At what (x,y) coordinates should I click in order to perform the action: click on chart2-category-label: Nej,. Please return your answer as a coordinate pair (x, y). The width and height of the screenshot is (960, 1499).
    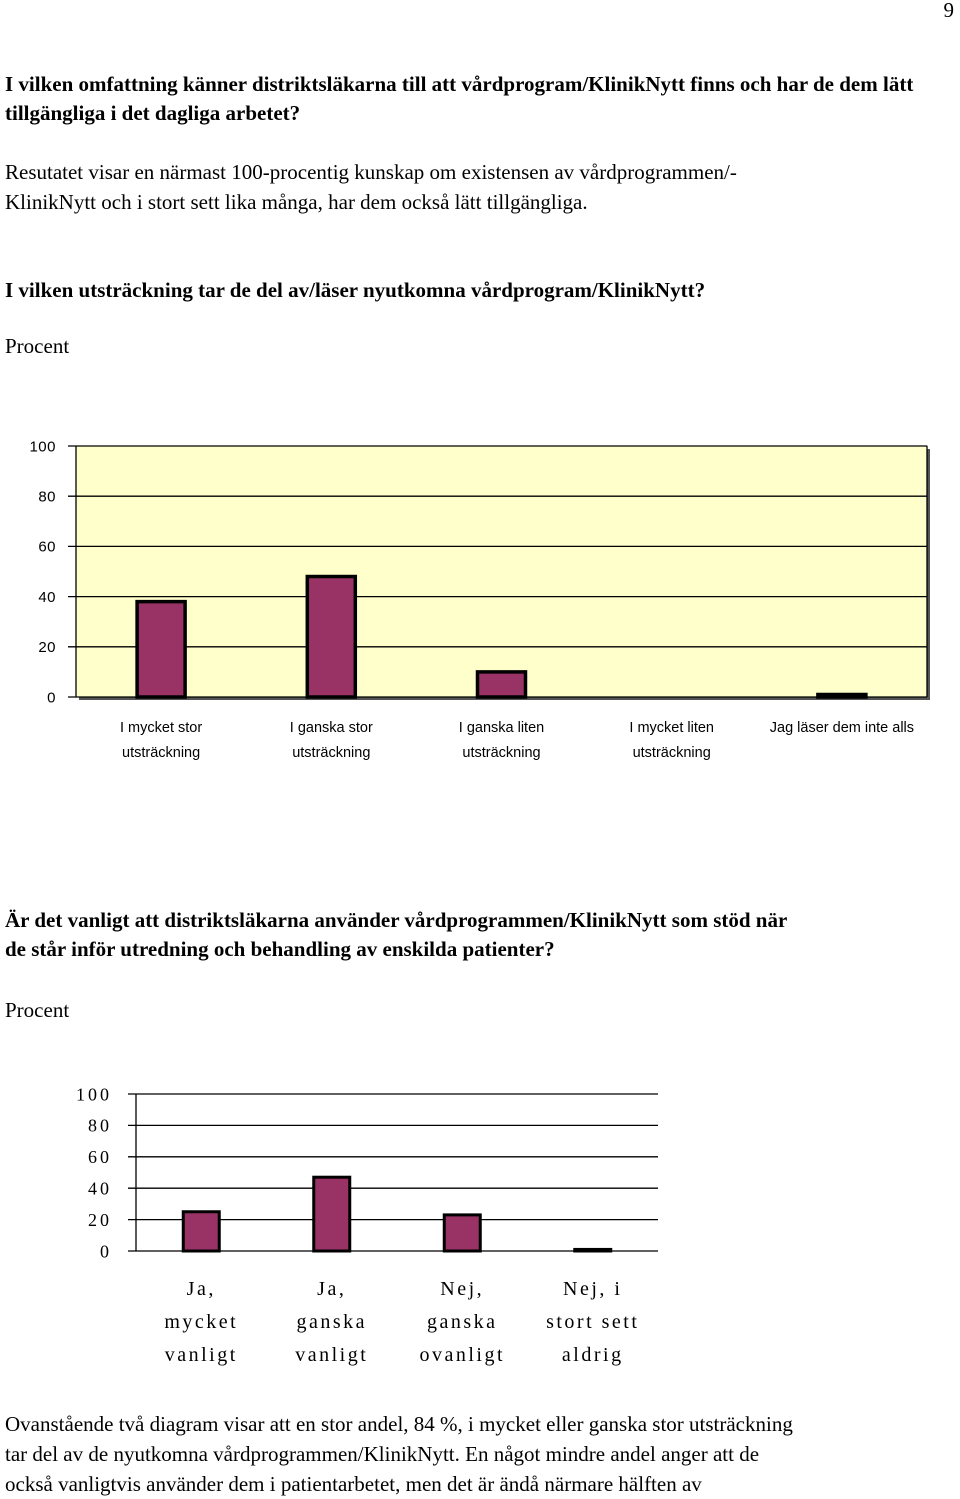
    Looking at the image, I should click on (462, 1289).